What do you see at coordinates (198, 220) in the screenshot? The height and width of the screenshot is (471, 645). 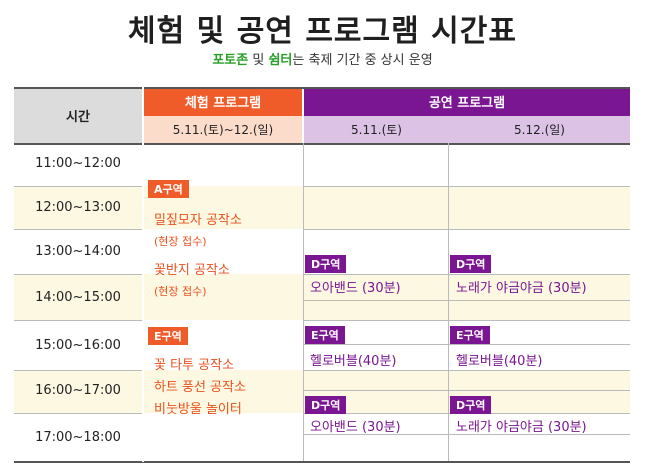 I see `exp-item-straw-hat: 밀짚모자 공작소` at bounding box center [198, 220].